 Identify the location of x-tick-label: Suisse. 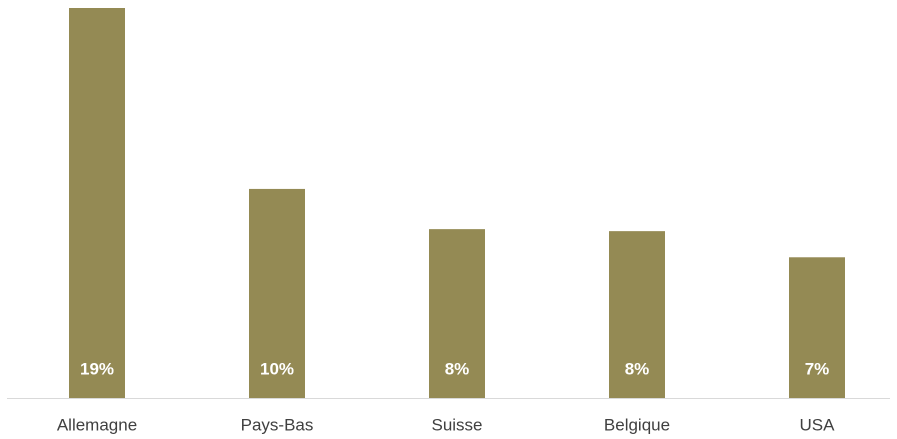
(456, 424).